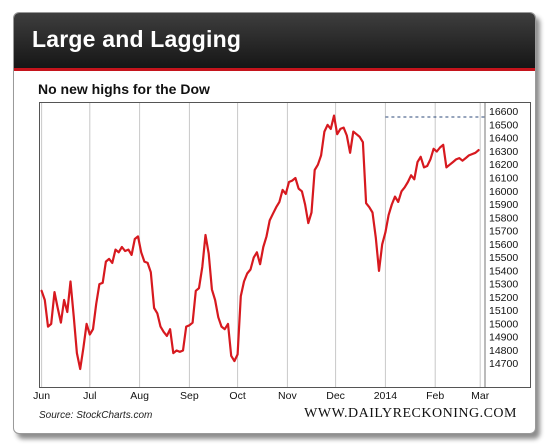 Image resolution: width=550 pixels, height=445 pixels. Describe the element at coordinates (503, 192) in the screenshot. I see `y-tick-label: 16000` at that location.